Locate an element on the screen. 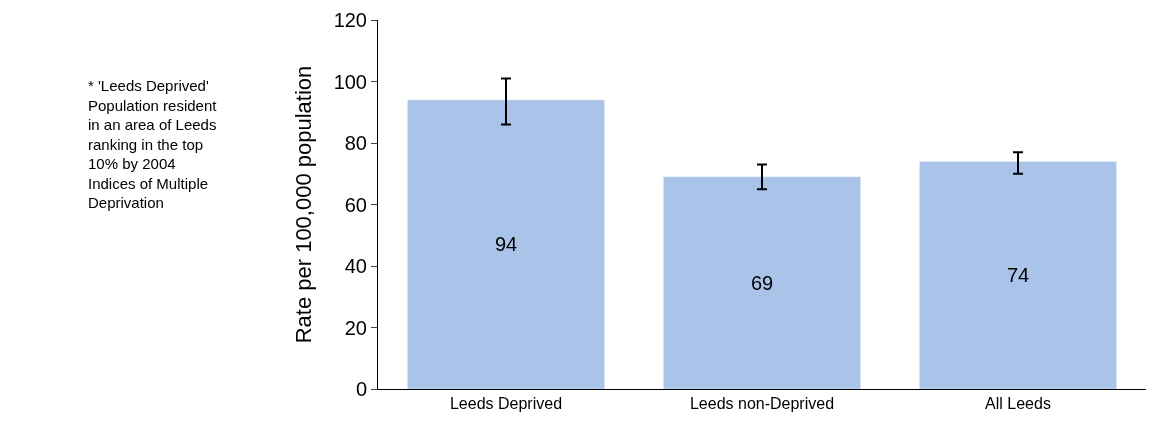 This screenshot has height=429, width=1154. text: * 'Leeds Deprived' Population resident in an area of Leeds ranking in the top 10% by 2004 Indices of Multiple Deprivation is located at coordinates (153, 144).